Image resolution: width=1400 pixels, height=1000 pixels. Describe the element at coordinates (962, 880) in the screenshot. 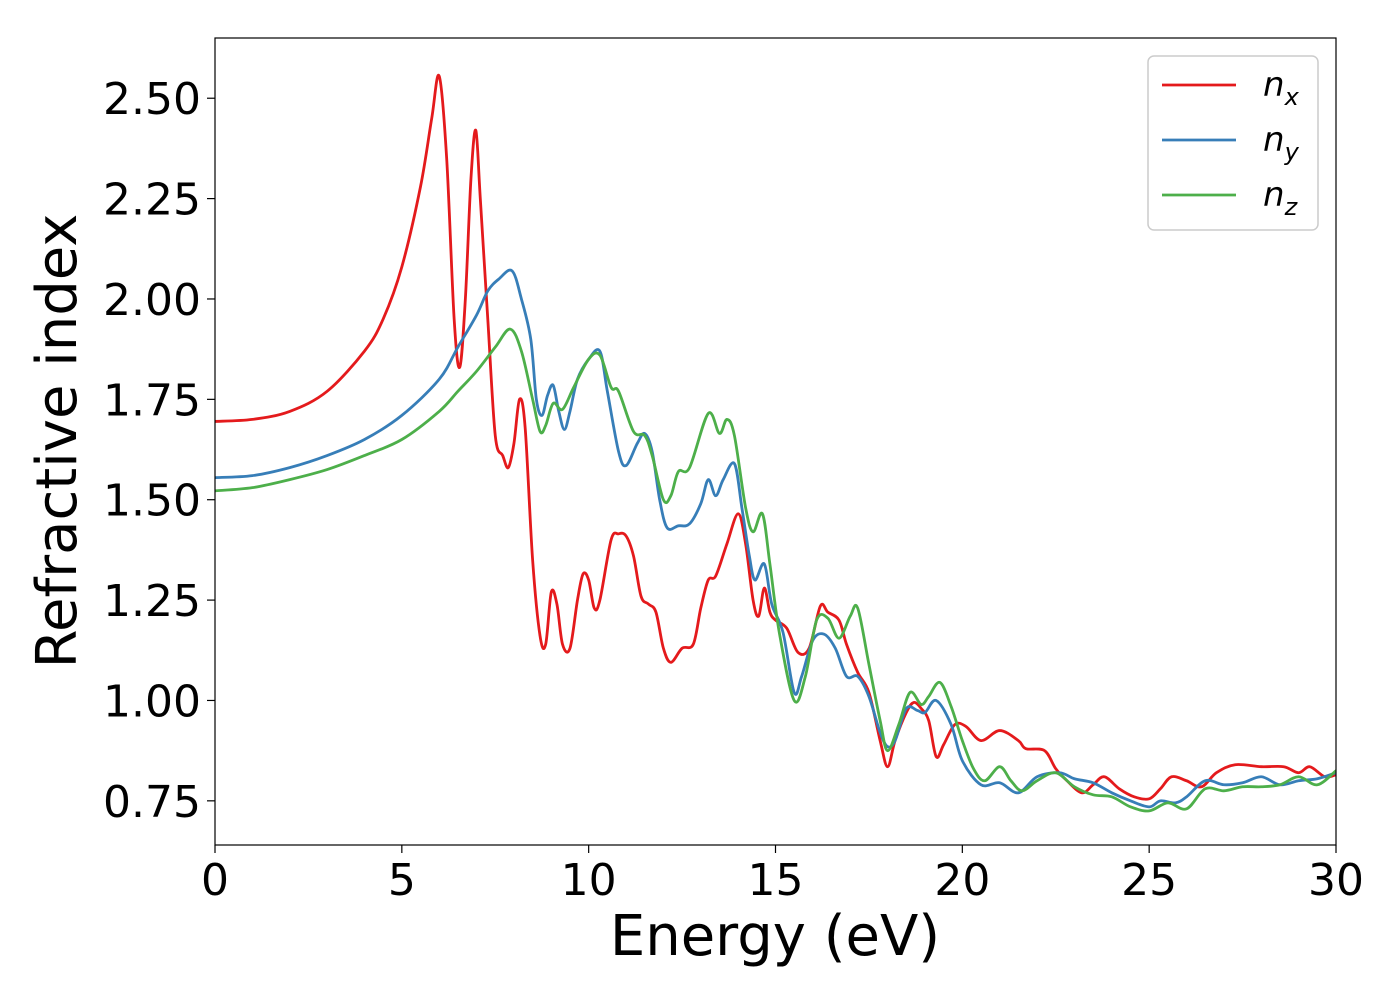

I see `x-tick-label: 20` at that location.